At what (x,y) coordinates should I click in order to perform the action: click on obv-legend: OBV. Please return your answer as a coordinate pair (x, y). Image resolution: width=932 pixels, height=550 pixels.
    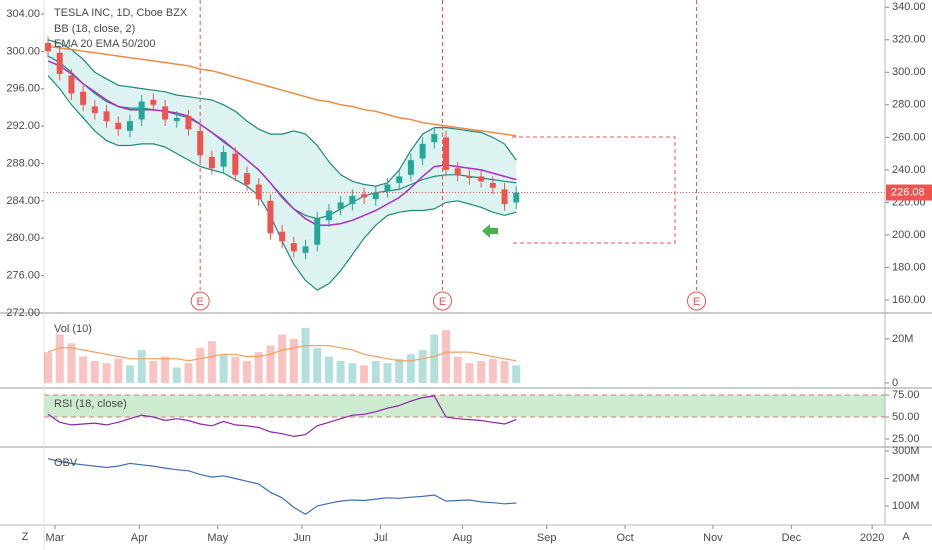
    Looking at the image, I should click on (66, 463).